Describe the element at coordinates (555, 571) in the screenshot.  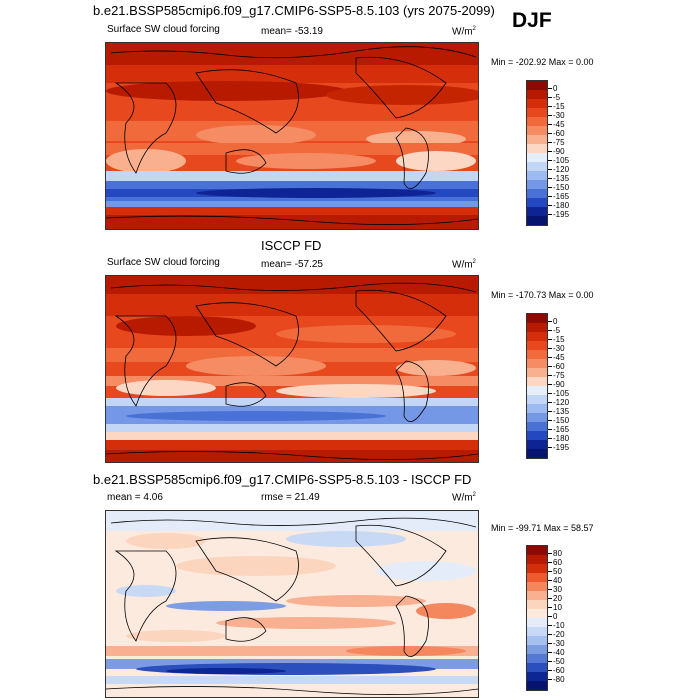
I see `panel3-tick: 50` at that location.